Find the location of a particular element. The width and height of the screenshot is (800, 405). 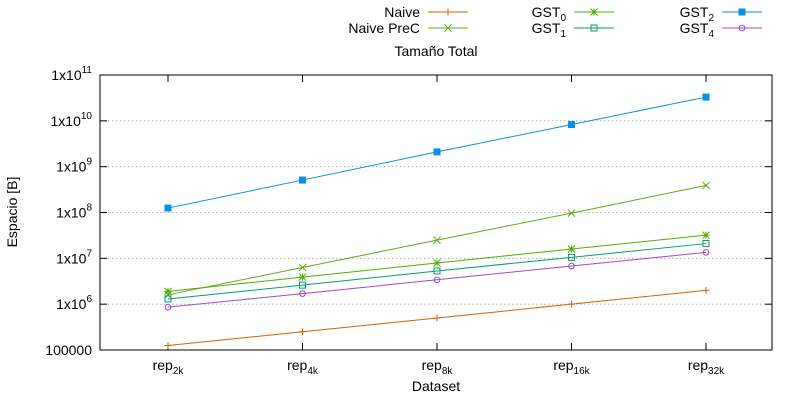

x-axis-label: Dataset is located at coordinates (436, 386).